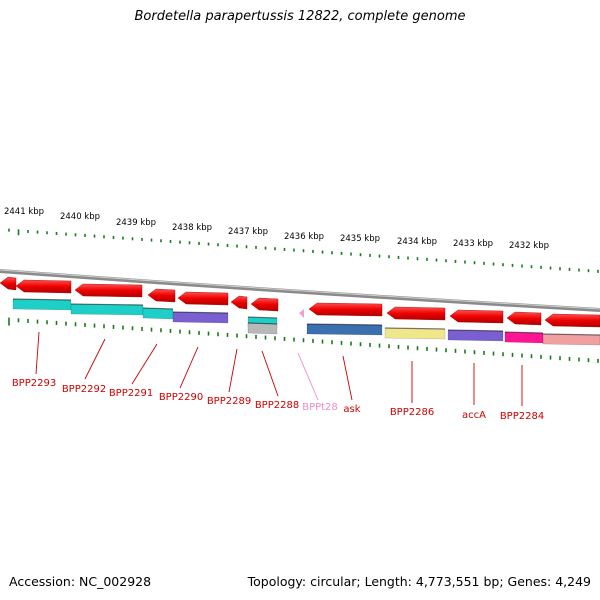  I want to click on gene-label: accA, so click(474, 415).